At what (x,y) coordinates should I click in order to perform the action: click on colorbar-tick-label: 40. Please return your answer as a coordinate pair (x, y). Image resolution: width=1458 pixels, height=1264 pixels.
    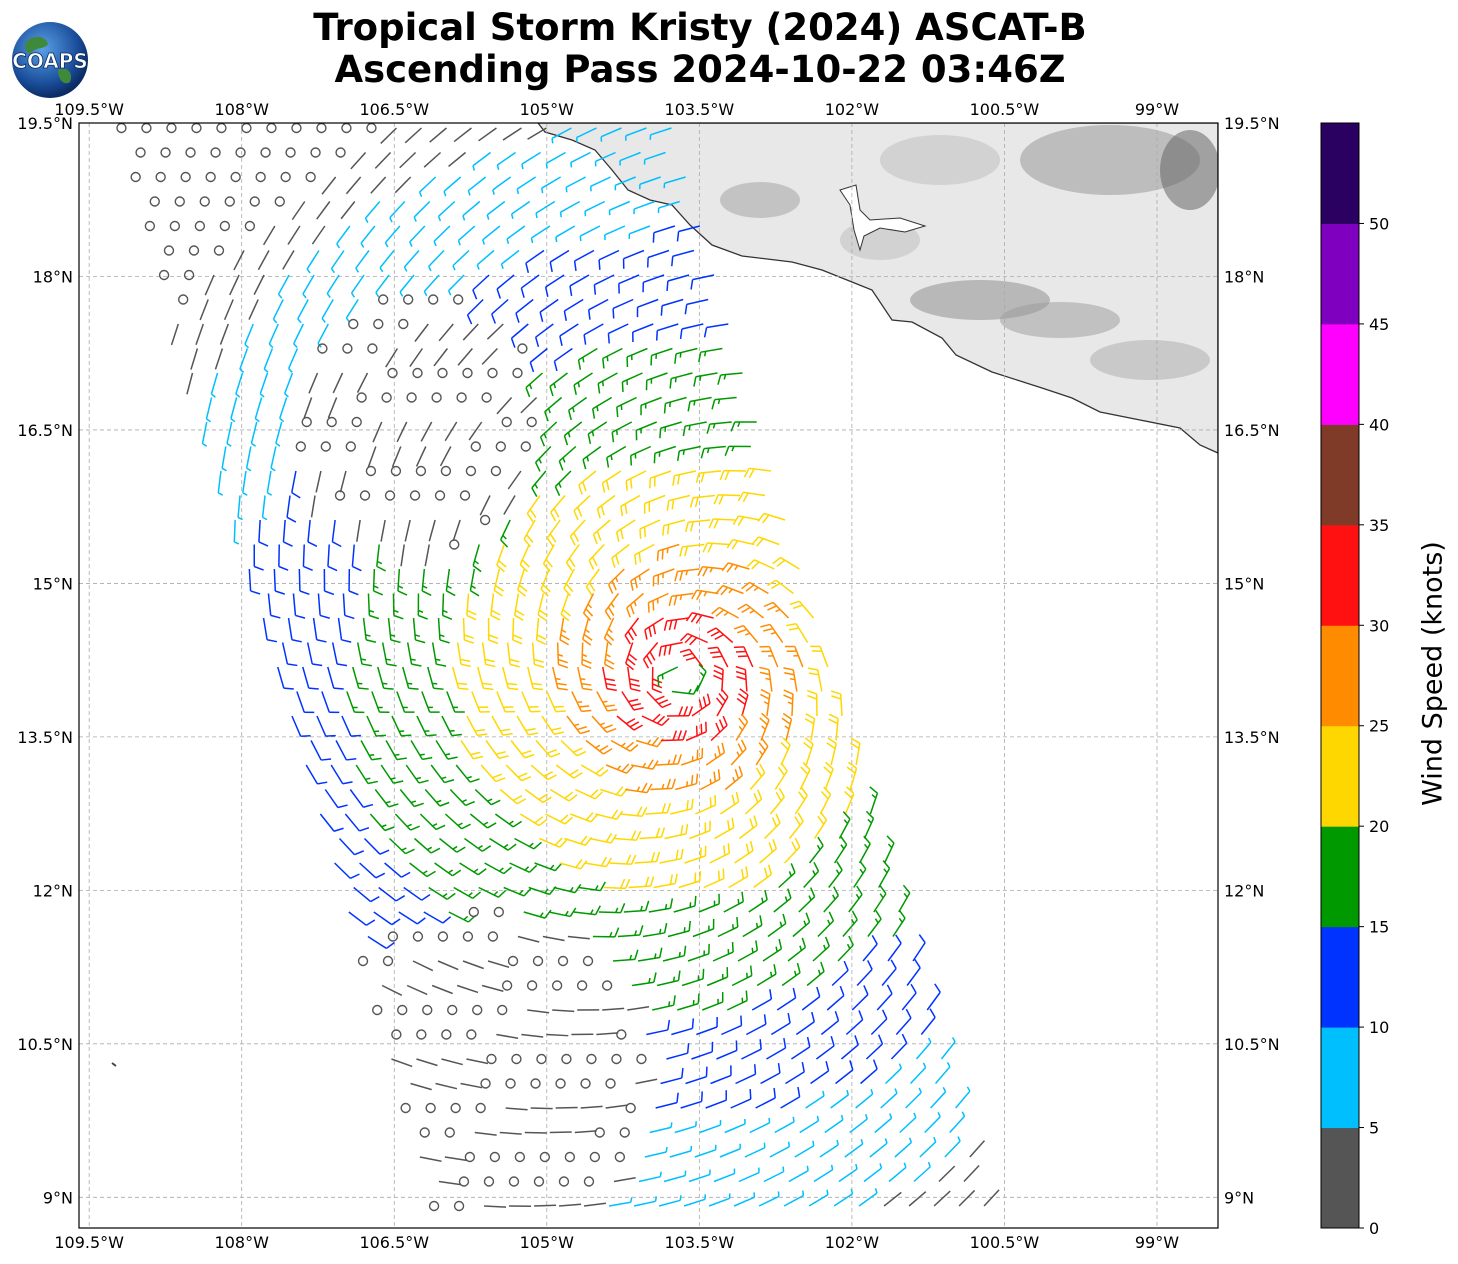
    Looking at the image, I should click on (1379, 424).